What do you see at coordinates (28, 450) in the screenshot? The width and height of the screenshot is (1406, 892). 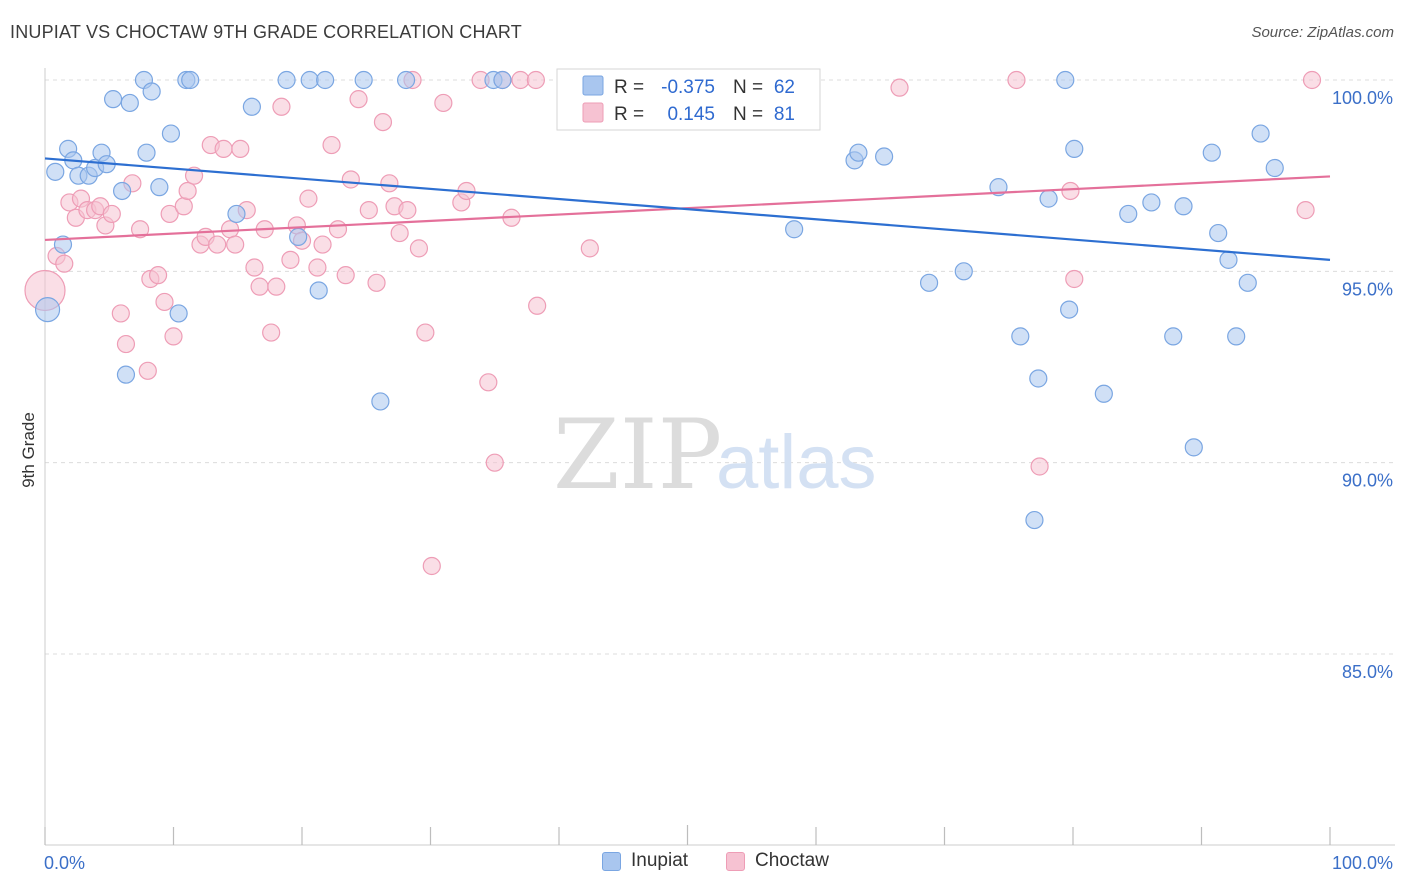 I see `y-axis-title: 9th Grade` at bounding box center [28, 450].